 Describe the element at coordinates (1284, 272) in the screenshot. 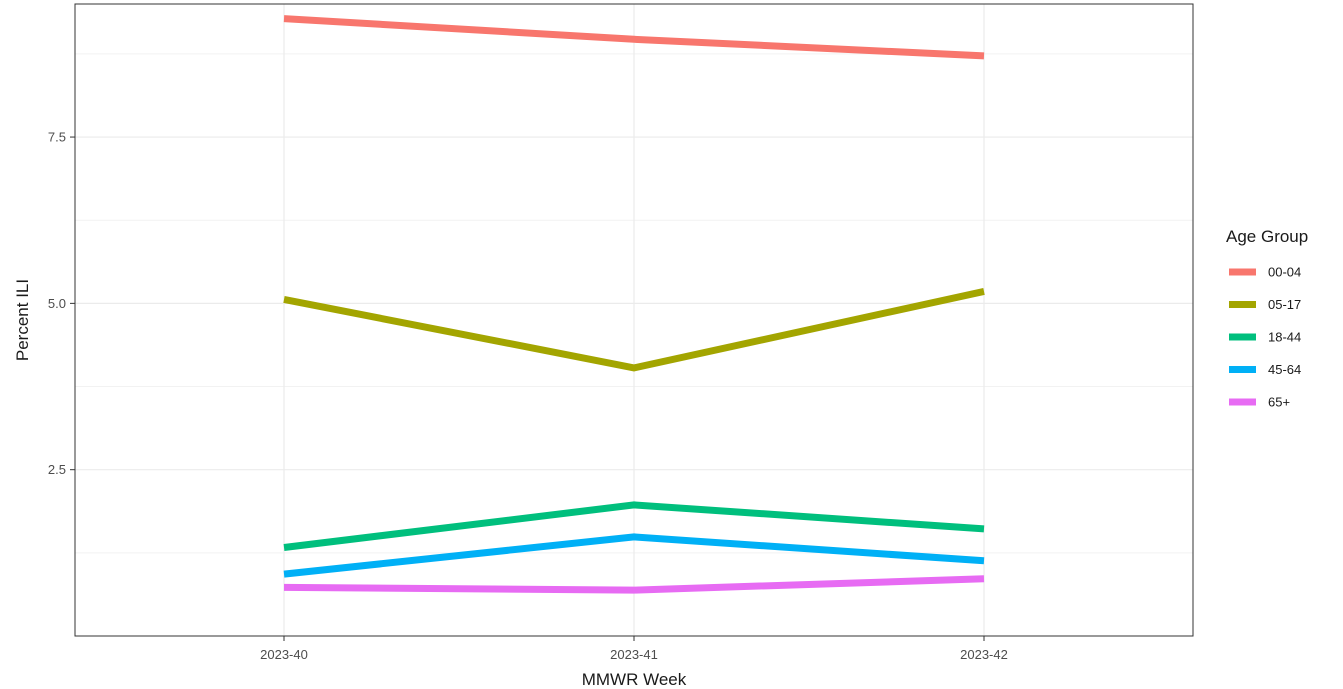

I see `legend-label-00-04: 00-04` at that location.